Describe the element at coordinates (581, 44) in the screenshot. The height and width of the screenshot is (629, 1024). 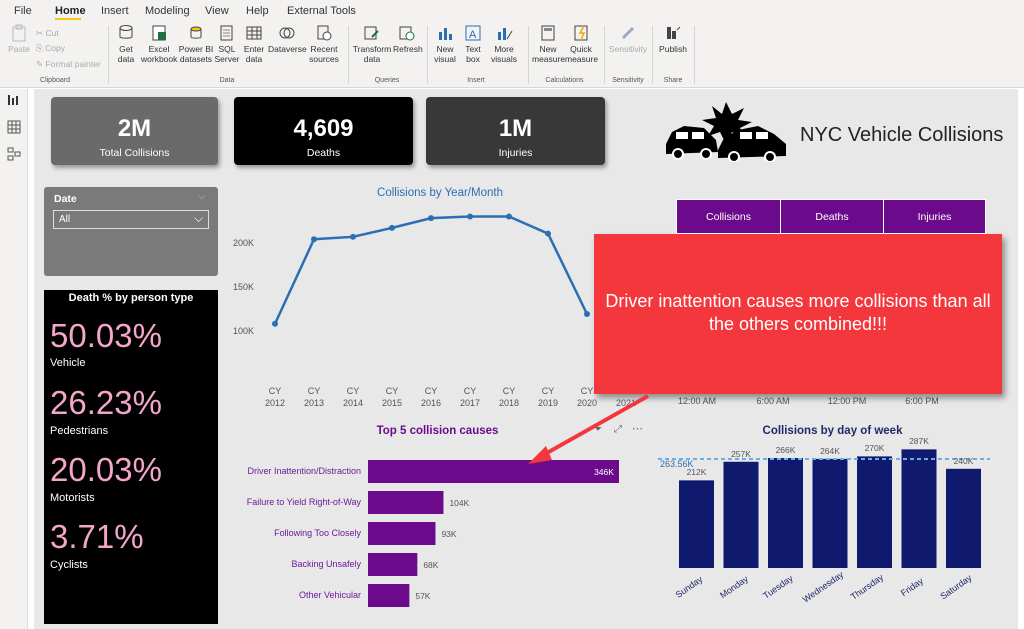
I see `quick-measure-button: Quick measure` at that location.